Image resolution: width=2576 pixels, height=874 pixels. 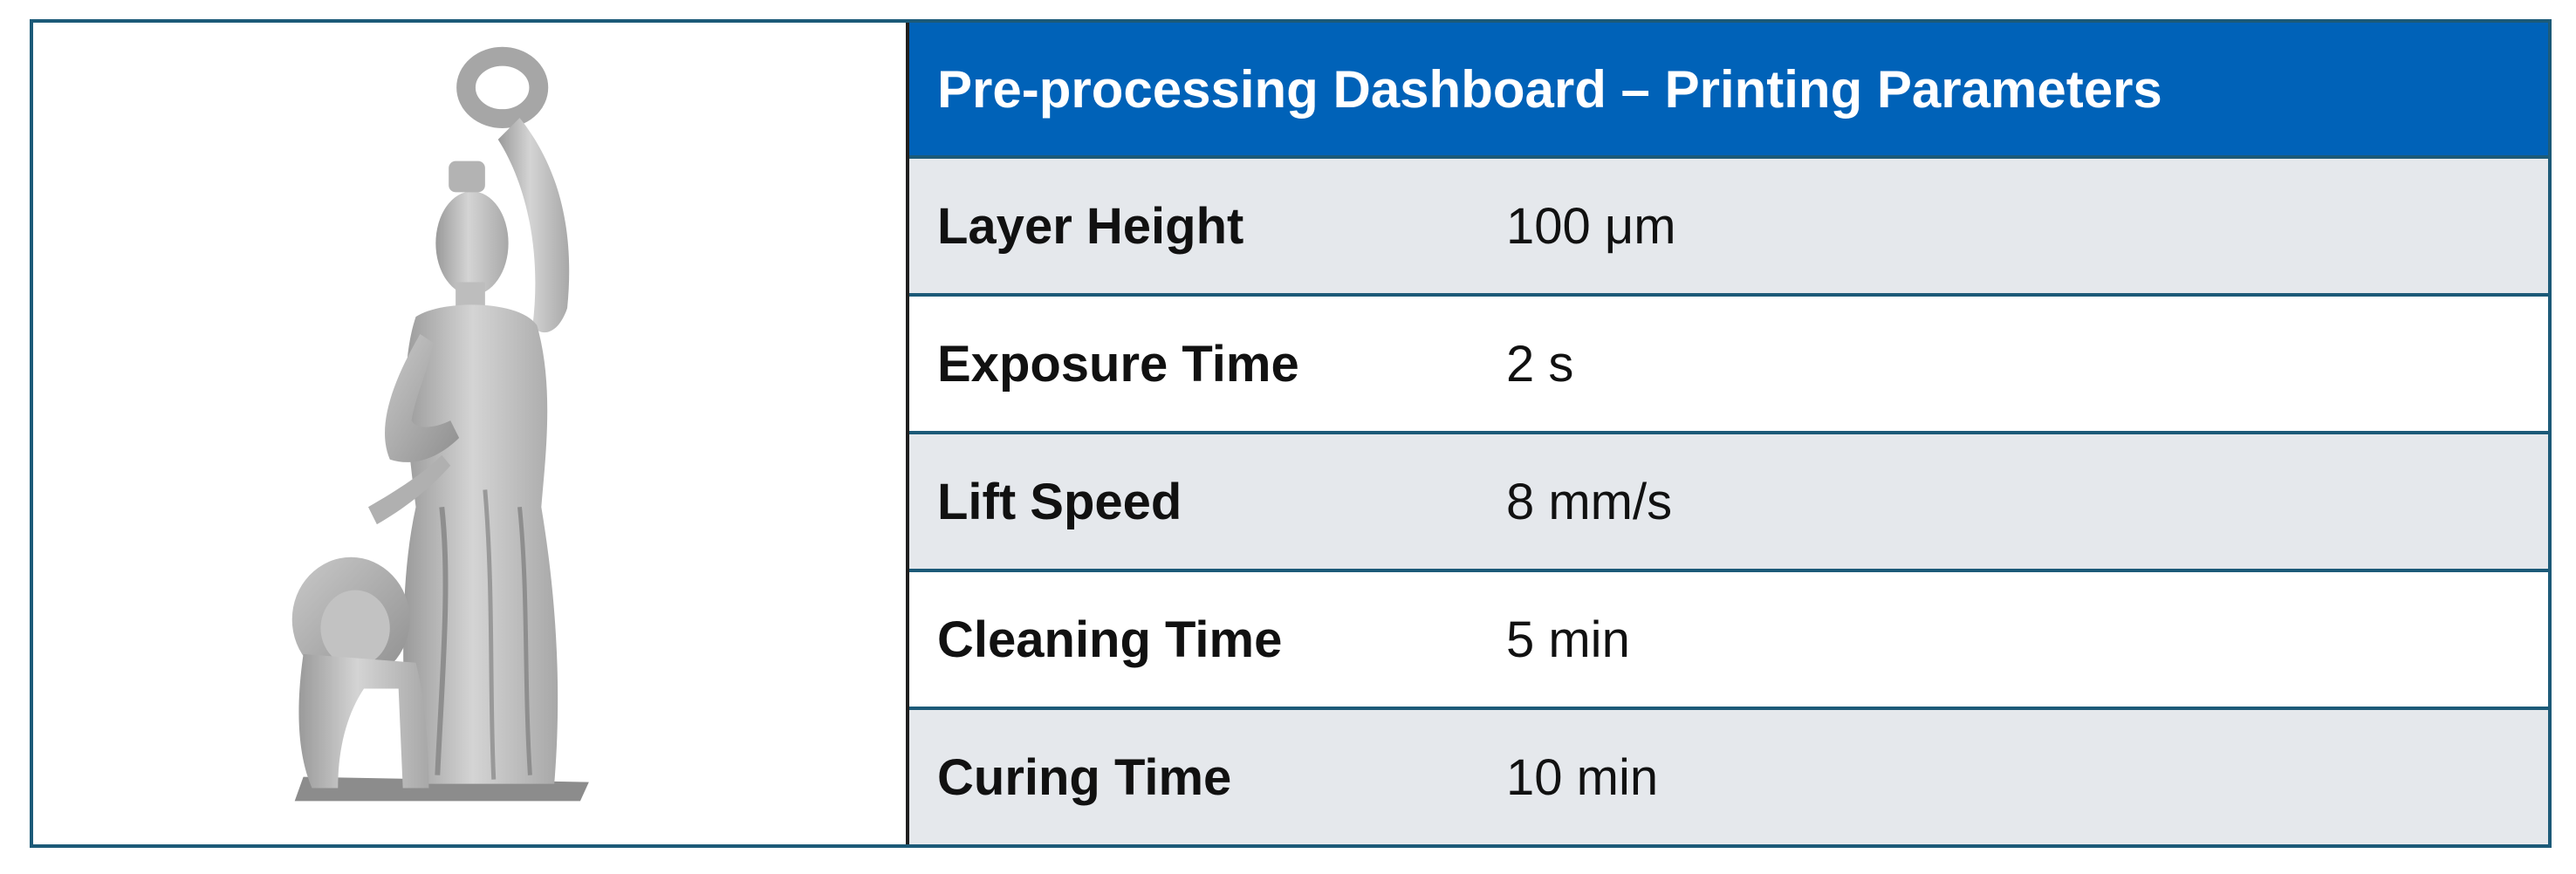 I want to click on statue-model-image, so click(x=440, y=424).